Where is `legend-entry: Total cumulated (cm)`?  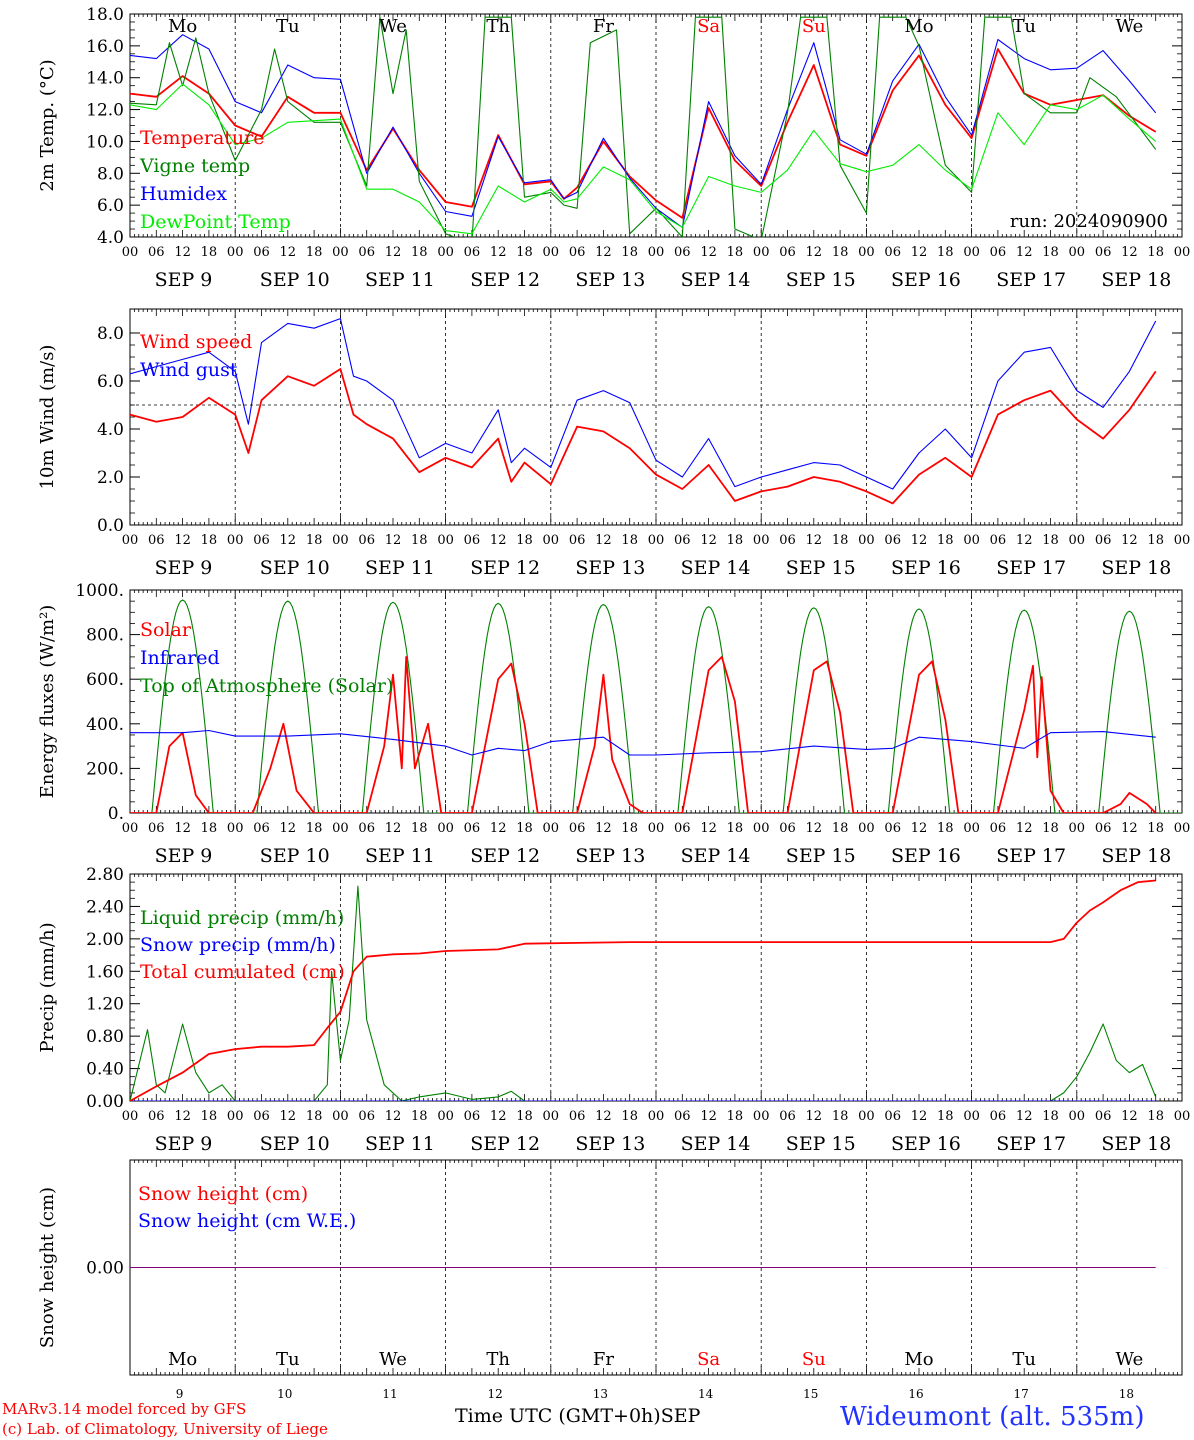 legend-entry: Total cumulated (cm) is located at coordinates (242, 972).